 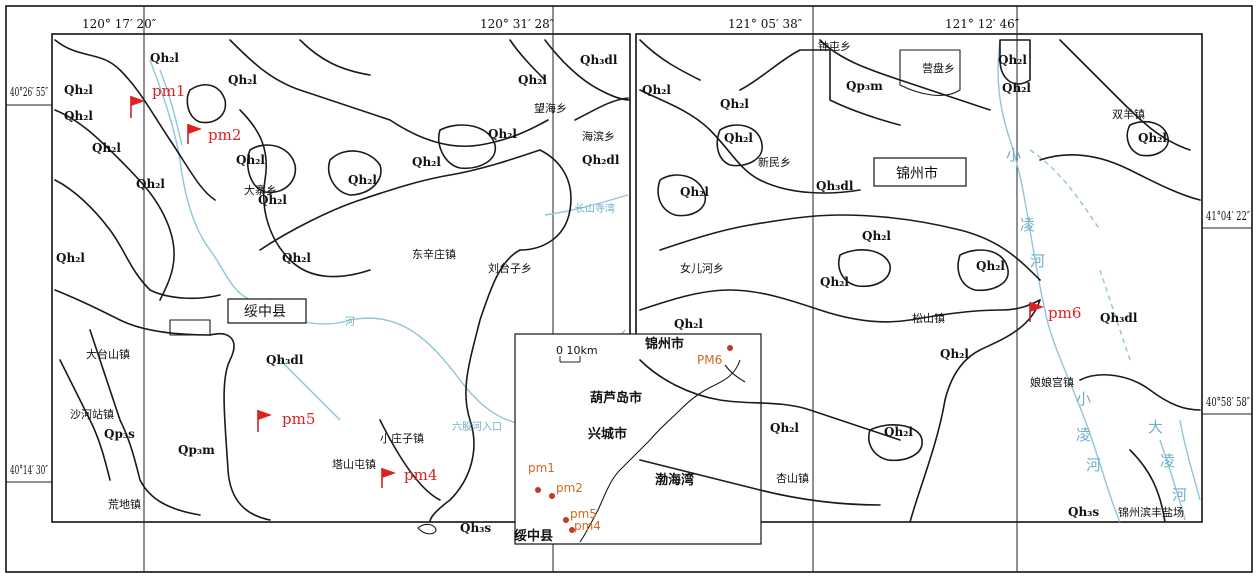 I want to click on boundary-r8, so click(x=770, y=400).